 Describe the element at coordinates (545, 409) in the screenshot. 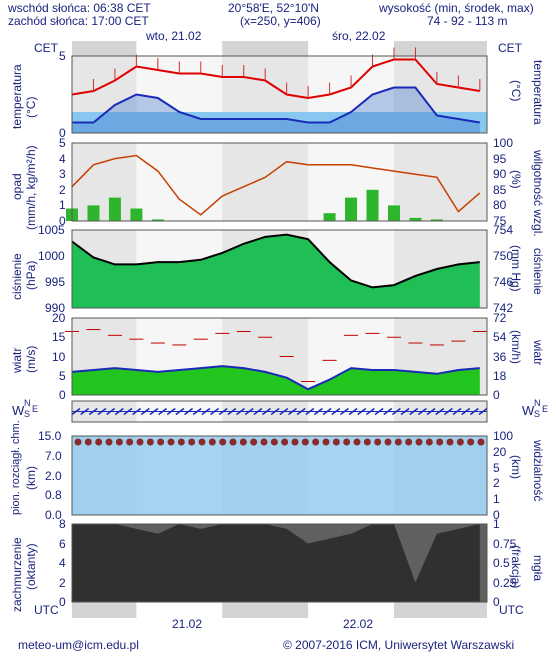

I see `dir-right-e: E` at that location.